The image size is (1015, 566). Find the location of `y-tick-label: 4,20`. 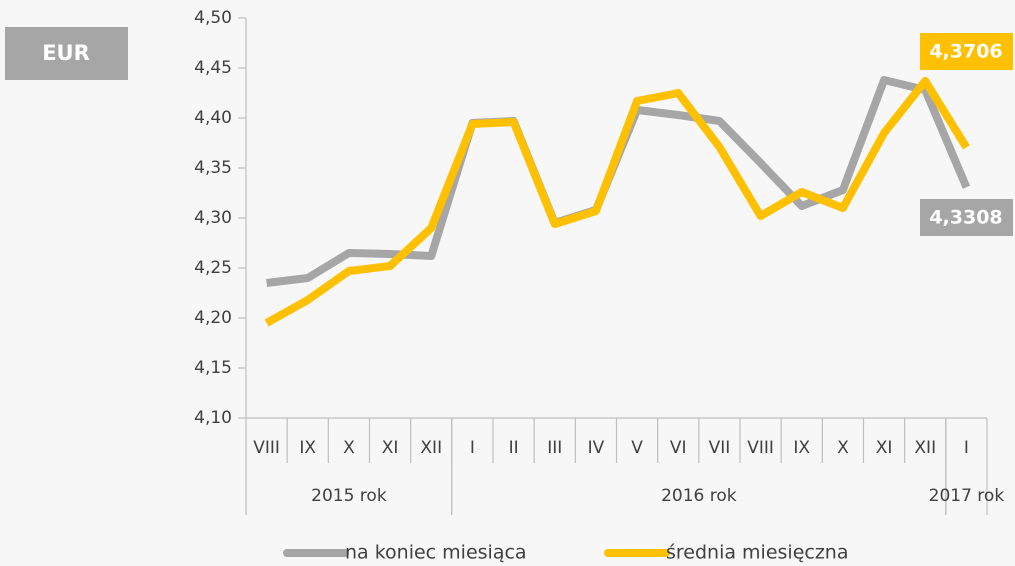

y-tick-label: 4,20 is located at coordinates (213, 318).